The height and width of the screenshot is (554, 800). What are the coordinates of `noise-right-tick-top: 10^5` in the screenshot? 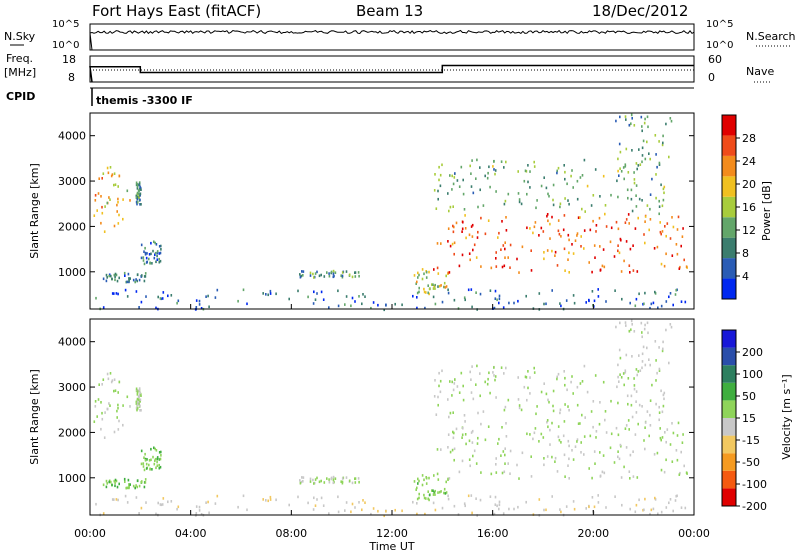 It's located at (719, 24).